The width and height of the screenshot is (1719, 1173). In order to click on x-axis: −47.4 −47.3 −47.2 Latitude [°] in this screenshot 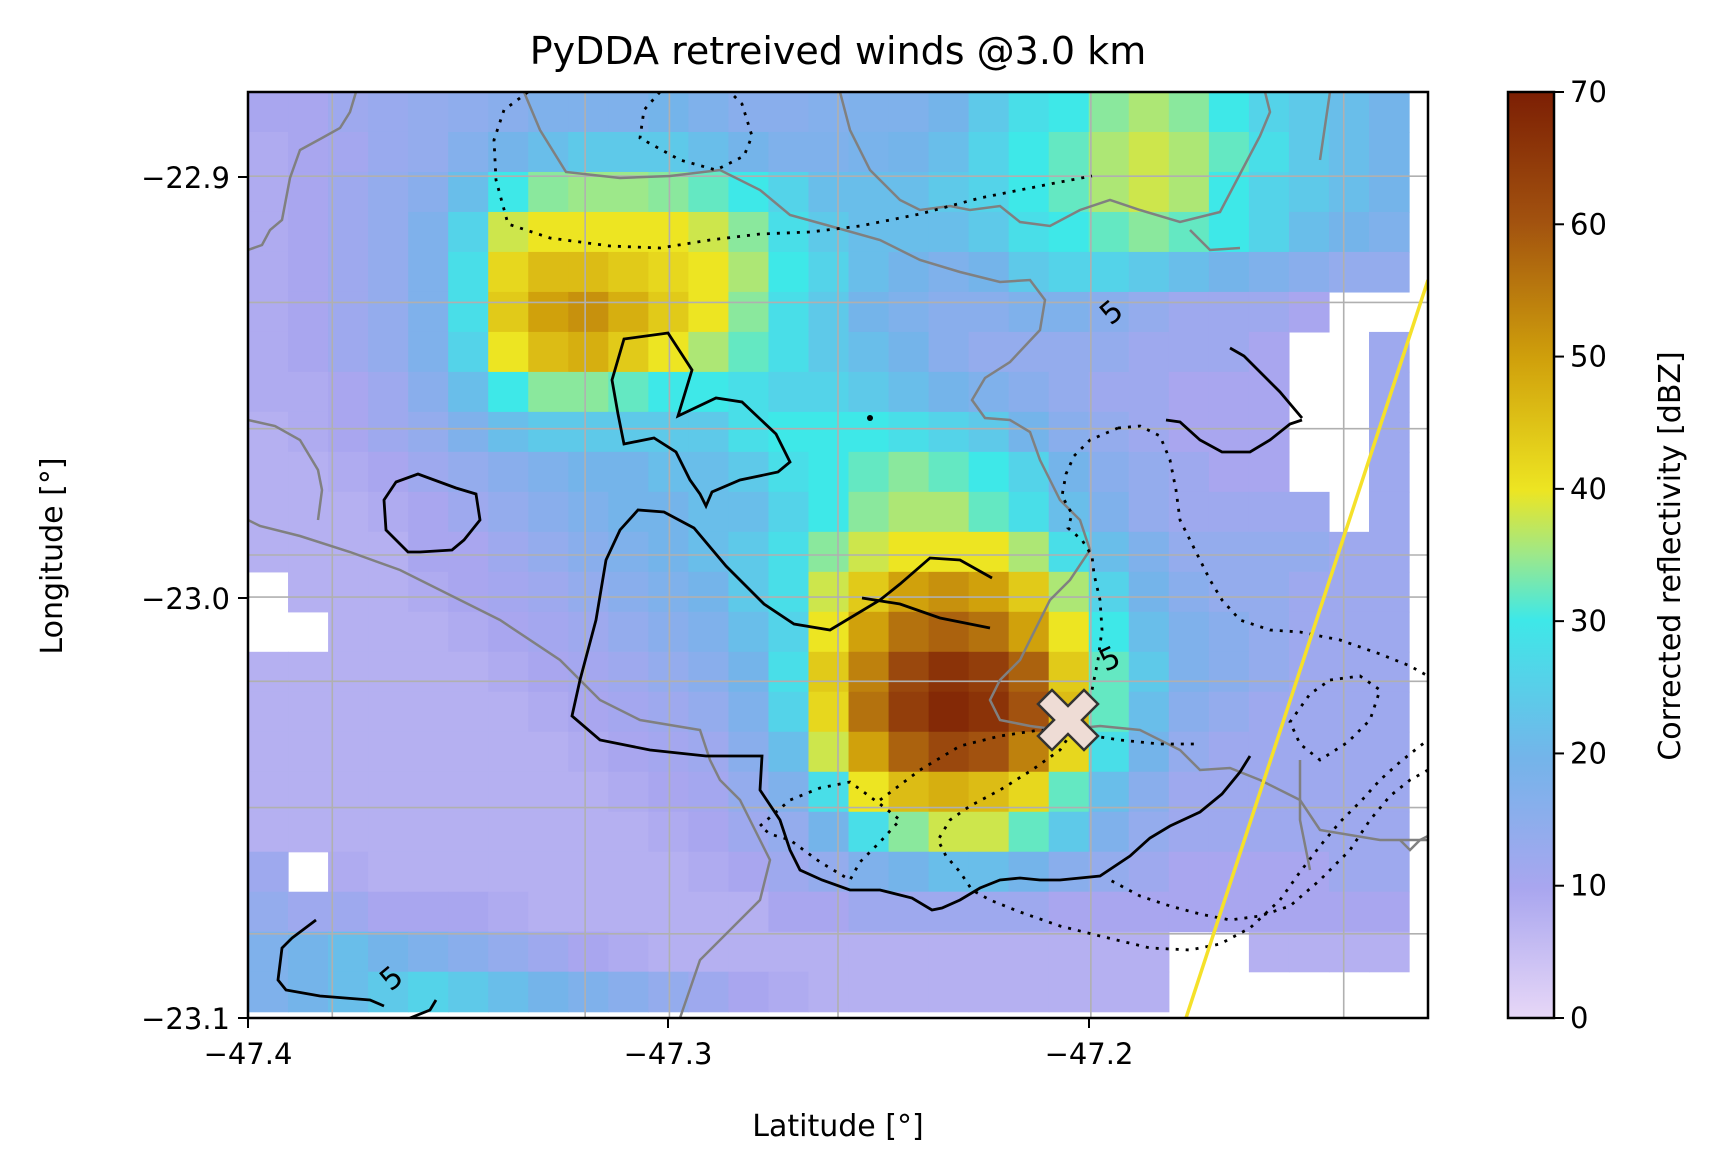, I will do `click(668, 1081)`.